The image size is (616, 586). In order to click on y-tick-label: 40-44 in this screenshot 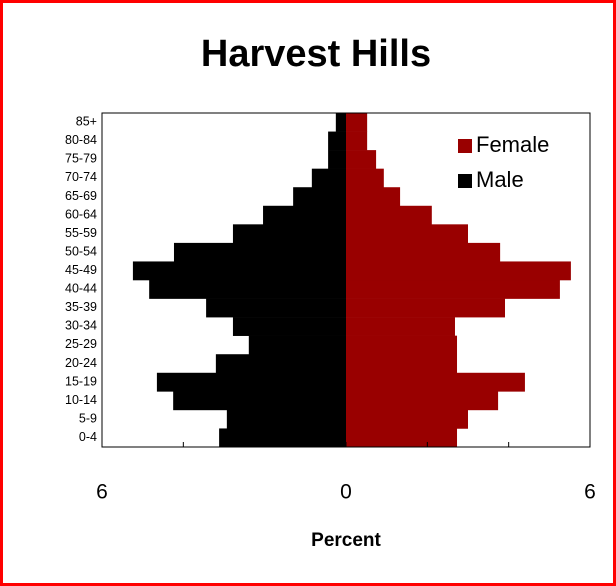, I will do `click(81, 289)`.